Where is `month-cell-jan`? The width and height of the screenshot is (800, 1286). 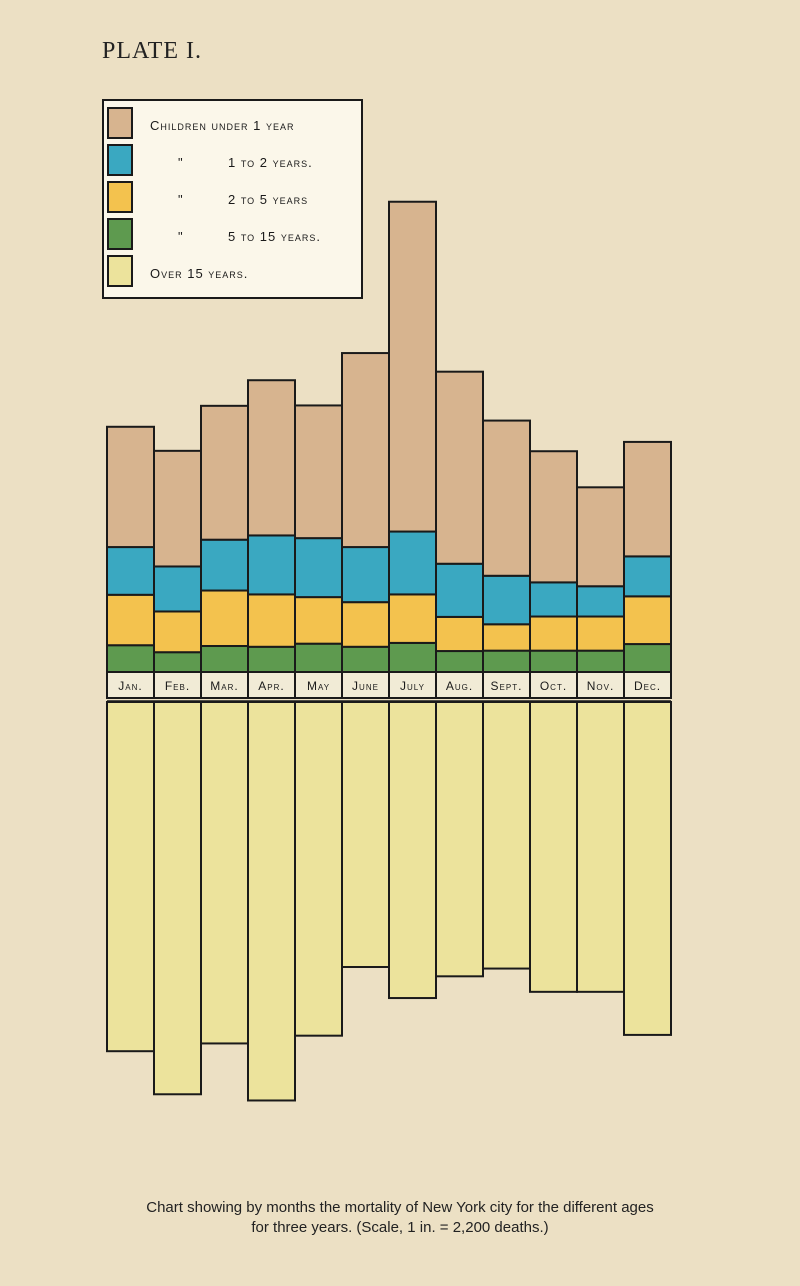 month-cell-jan is located at coordinates (130, 685).